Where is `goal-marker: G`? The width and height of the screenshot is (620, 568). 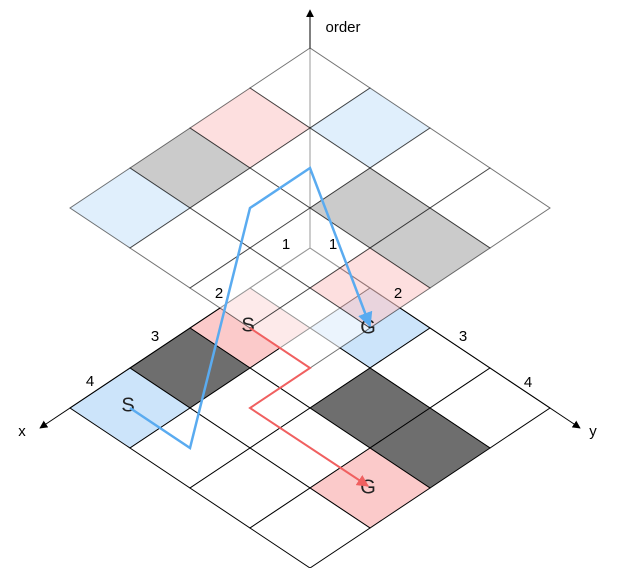
goal-marker: G is located at coordinates (368, 487).